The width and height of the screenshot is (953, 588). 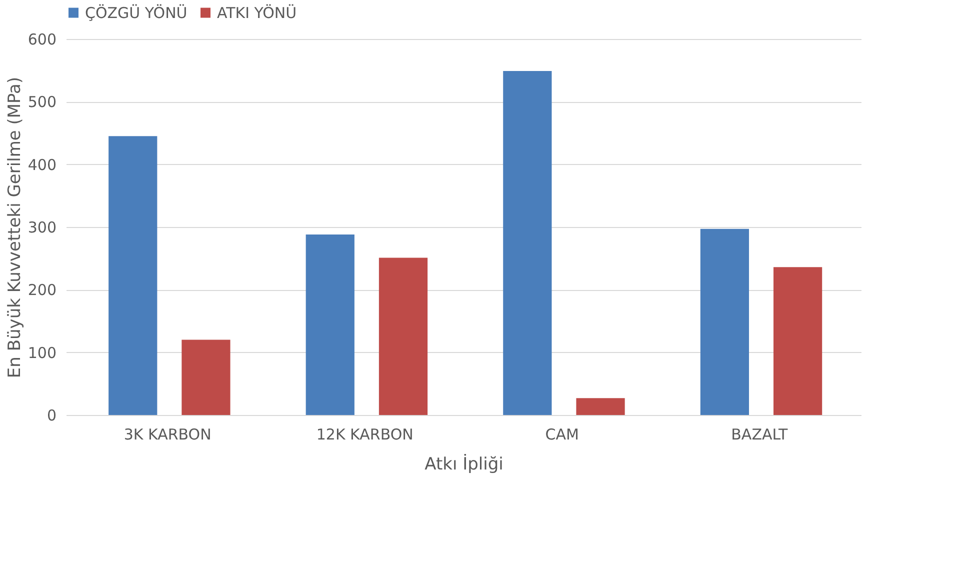 What do you see at coordinates (365, 435) in the screenshot?
I see `x-tick-label: 12K KARBON` at bounding box center [365, 435].